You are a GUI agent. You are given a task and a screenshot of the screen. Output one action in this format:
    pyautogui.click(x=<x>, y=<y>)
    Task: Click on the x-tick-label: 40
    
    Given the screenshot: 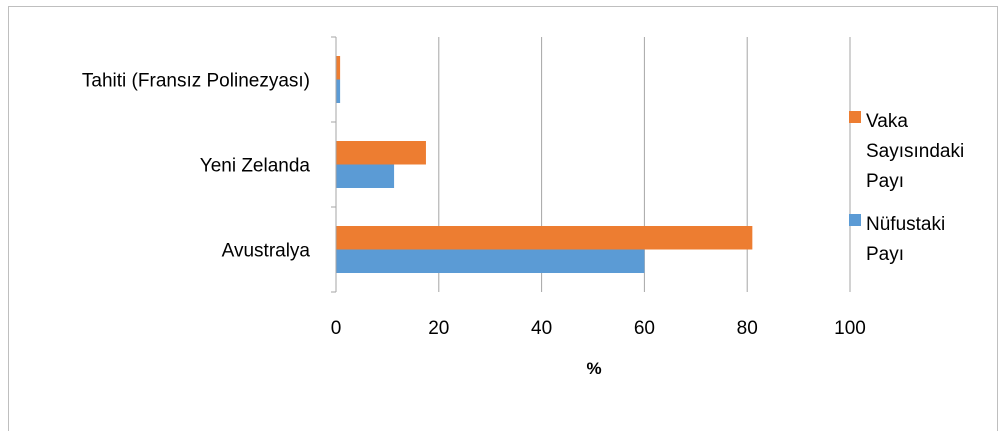 What is the action you would take?
    pyautogui.click(x=541, y=328)
    